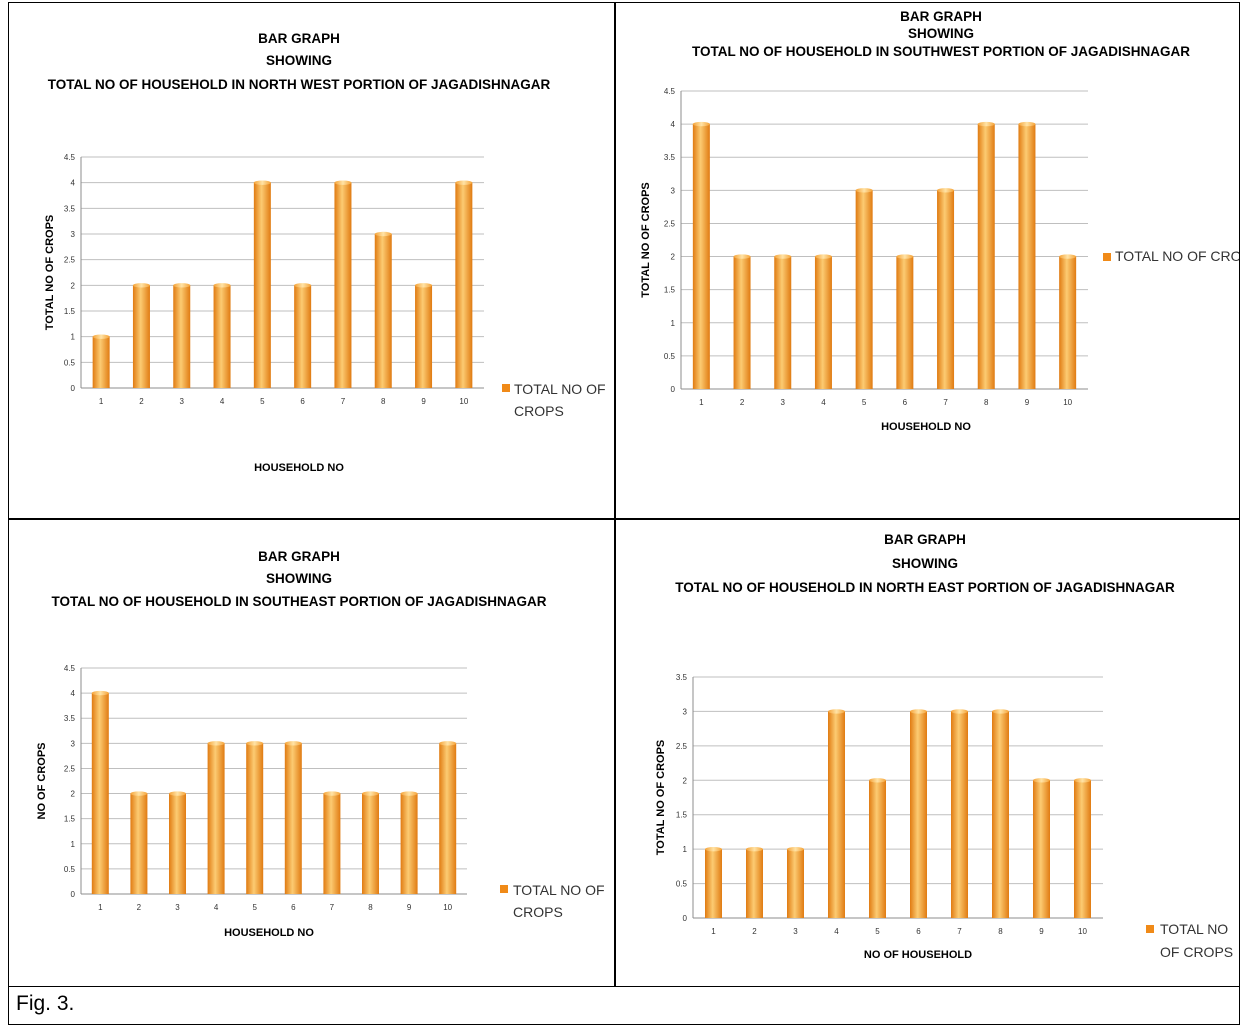  Describe the element at coordinates (1239, 513) in the screenshot. I see `table-border-right` at that location.